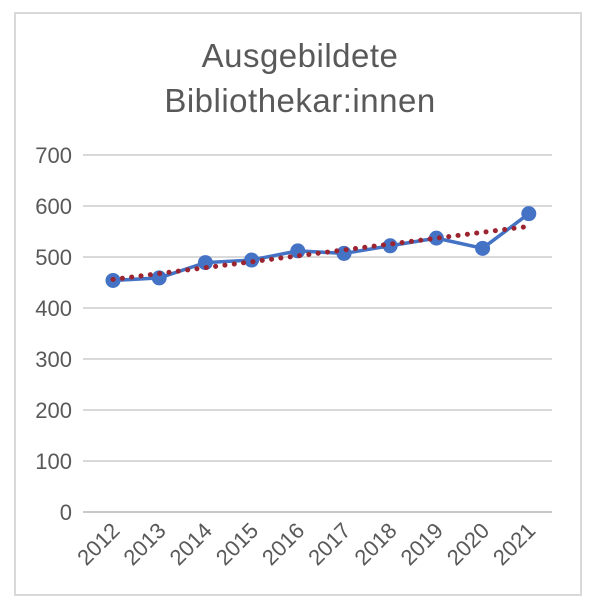 This screenshot has height=600, width=600. Describe the element at coordinates (422, 544) in the screenshot. I see `x-axis-tick-label: 2019` at that location.